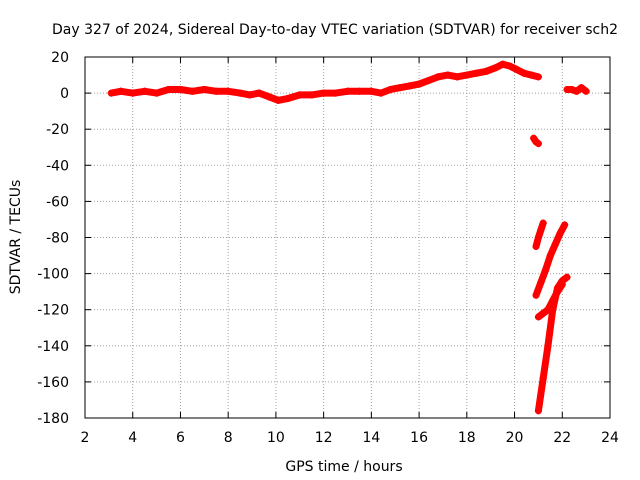 The width and height of the screenshot is (640, 480). Describe the element at coordinates (419, 438) in the screenshot. I see `x-tick-label: 16` at that location.